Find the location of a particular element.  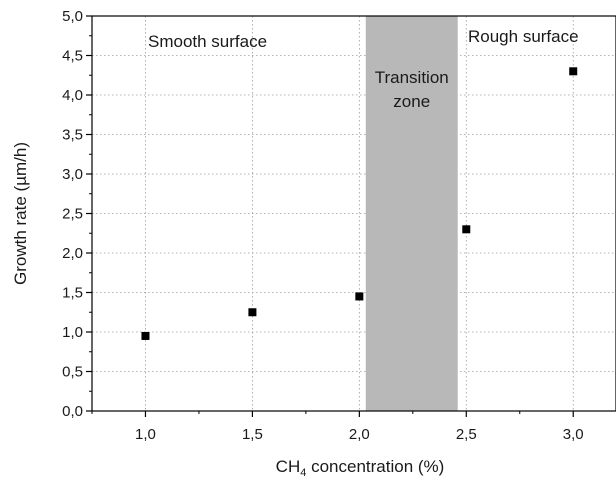

y-tick-label: 0,5 is located at coordinates (72, 372).